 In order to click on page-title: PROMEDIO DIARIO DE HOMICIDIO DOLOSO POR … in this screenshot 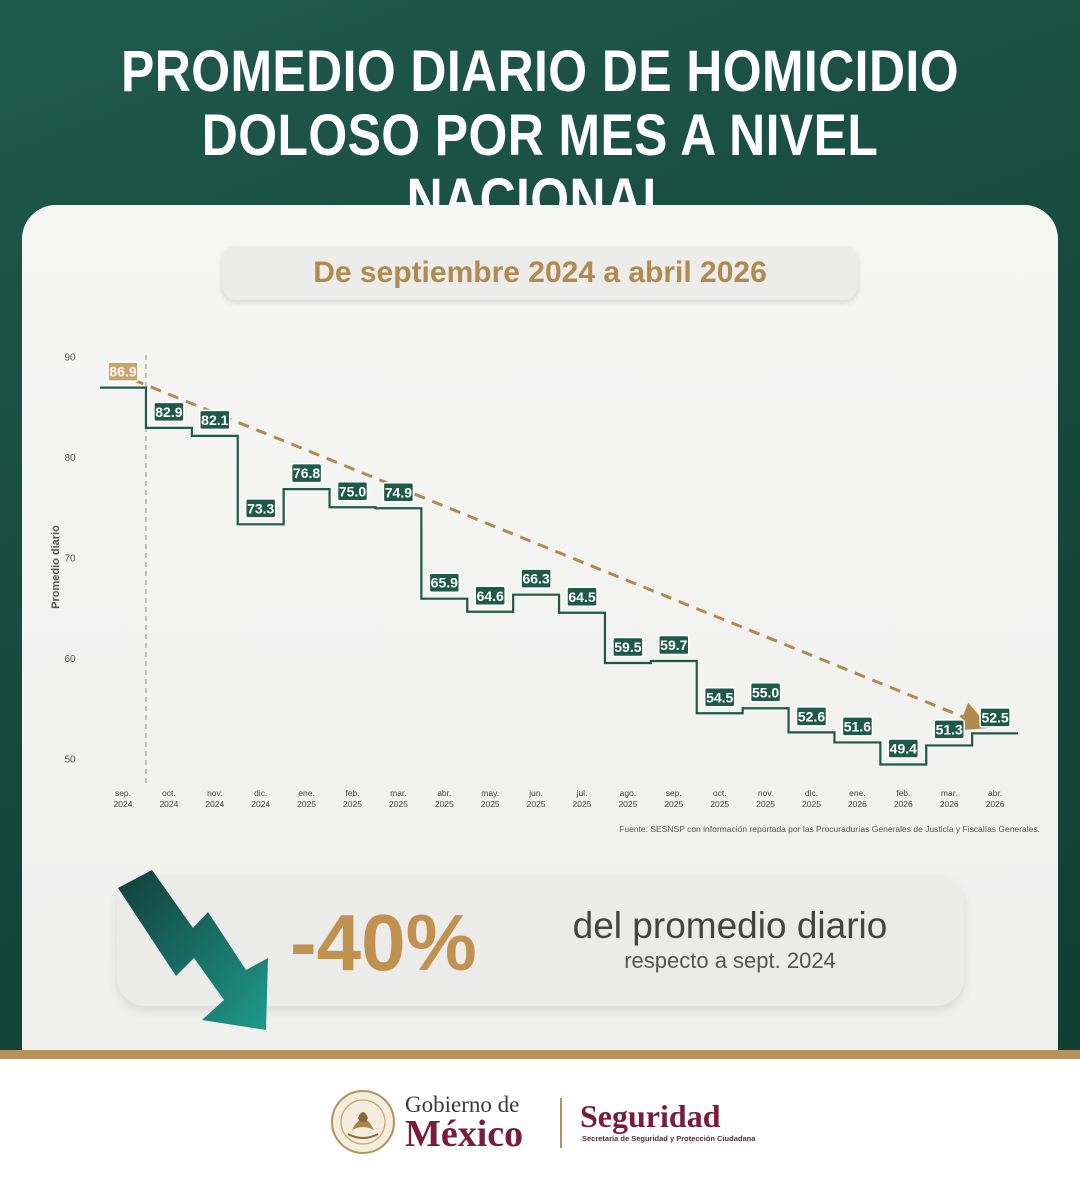, I will do `click(540, 136)`.